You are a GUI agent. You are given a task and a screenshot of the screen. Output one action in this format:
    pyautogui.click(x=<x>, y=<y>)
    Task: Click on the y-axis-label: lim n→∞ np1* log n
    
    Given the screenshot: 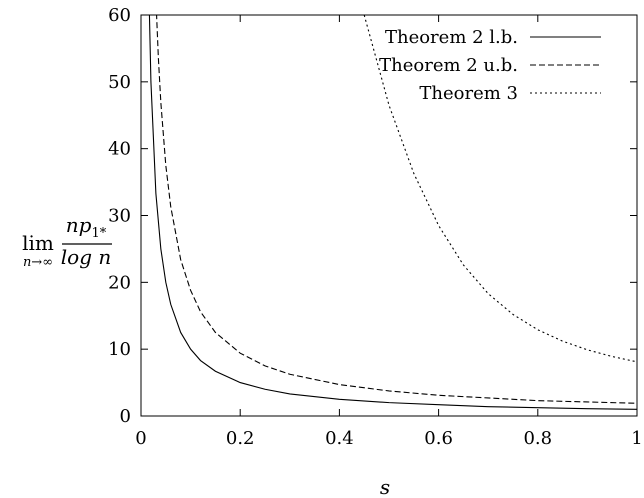 What is the action you would take?
    pyautogui.click(x=67, y=241)
    